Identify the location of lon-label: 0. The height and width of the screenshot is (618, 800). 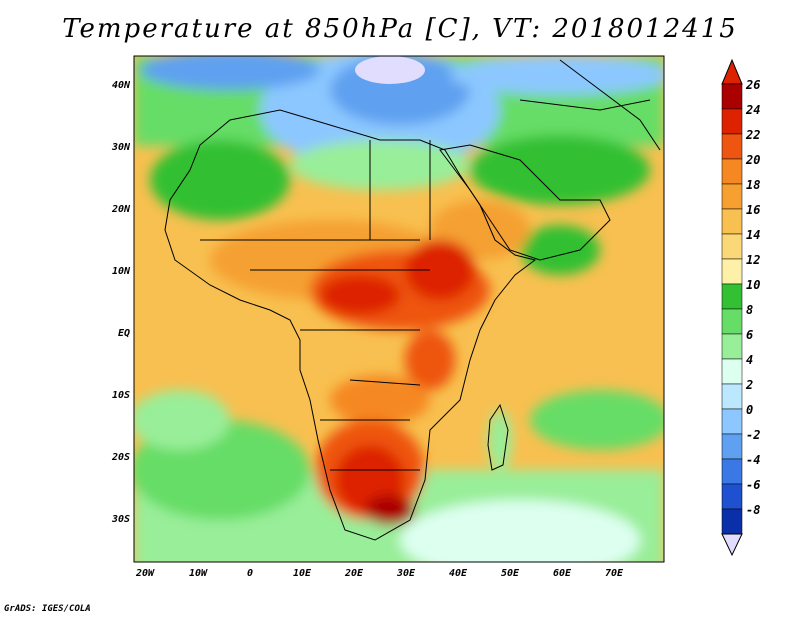
(250, 573).